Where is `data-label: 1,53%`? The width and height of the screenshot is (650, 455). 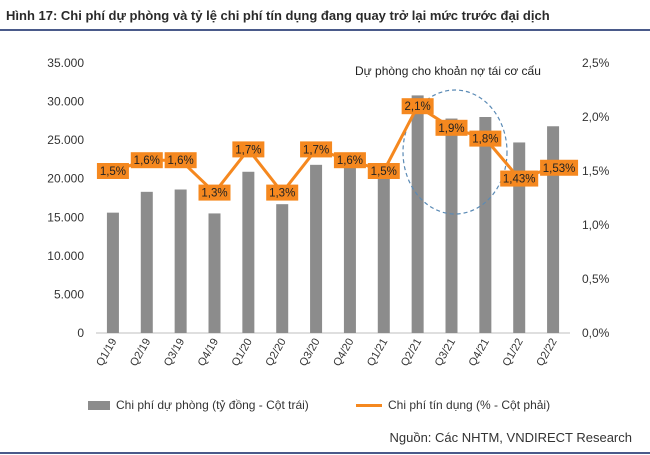 data-label: 1,53% is located at coordinates (559, 169).